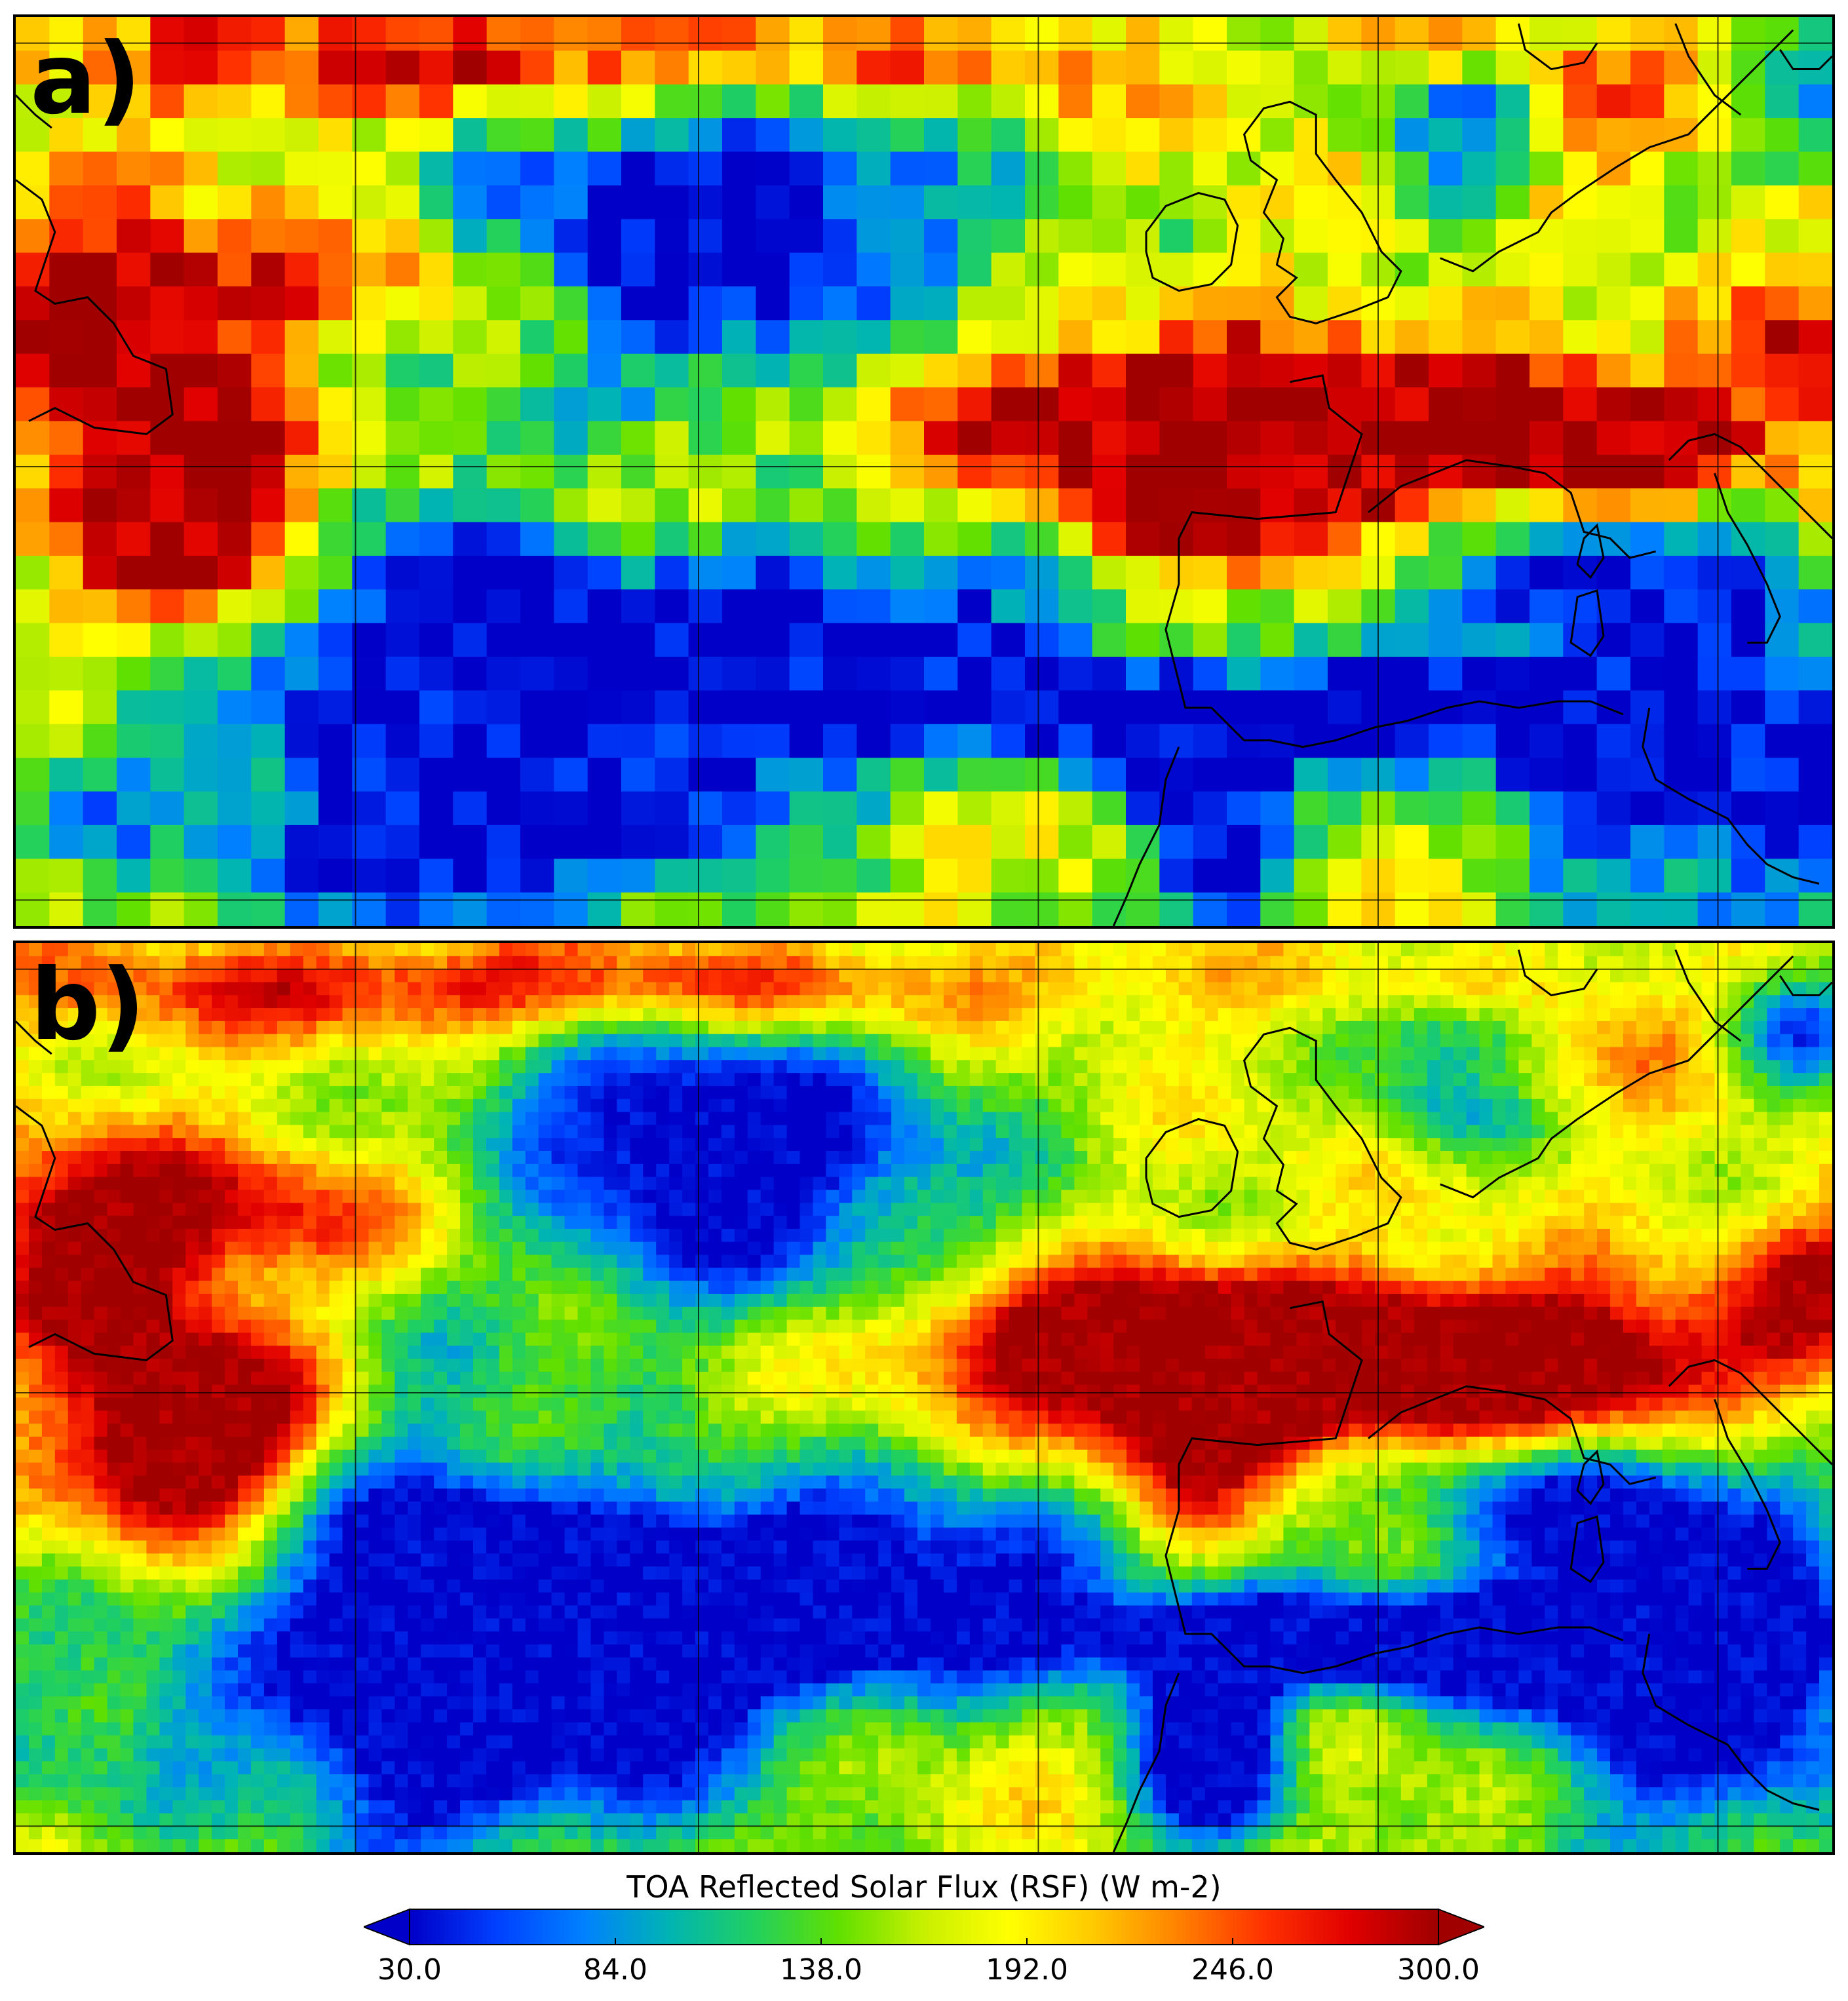  What do you see at coordinates (1027, 1970) in the screenshot?
I see `colorbar-tick-label: 192.0` at bounding box center [1027, 1970].